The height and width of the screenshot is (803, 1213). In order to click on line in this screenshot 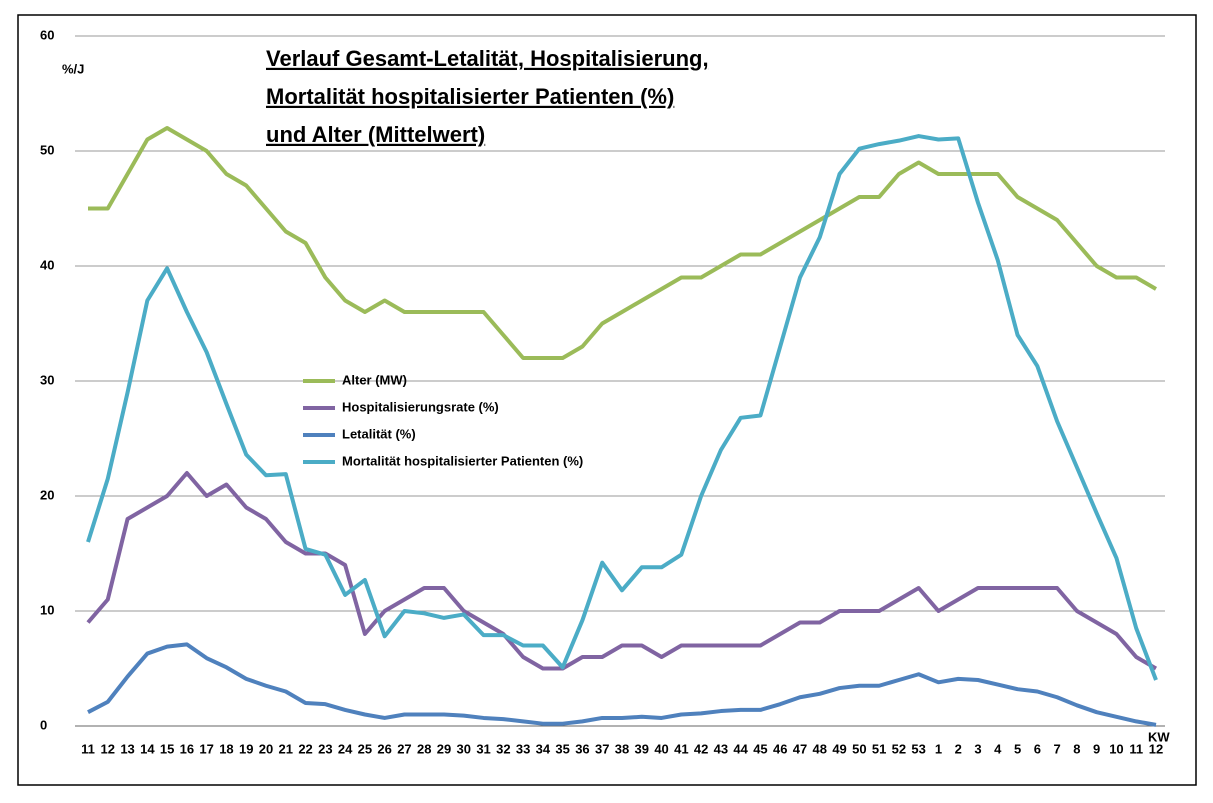, I will do `click(622, 684)`.